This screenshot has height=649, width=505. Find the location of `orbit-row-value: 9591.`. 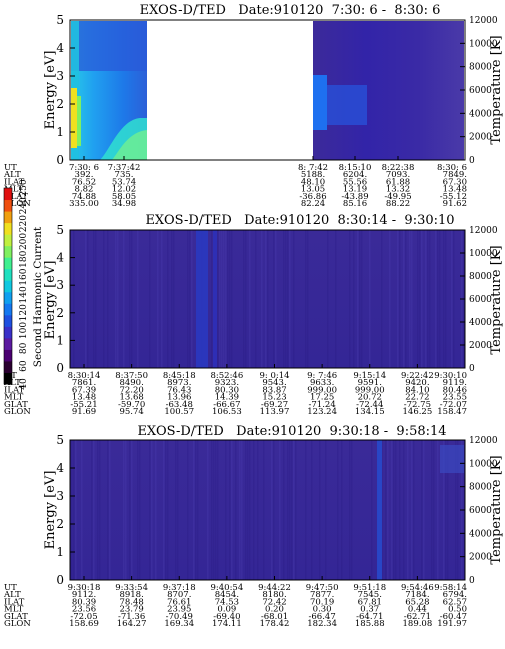

orbit-row-value: 9591. is located at coordinates (370, 383).